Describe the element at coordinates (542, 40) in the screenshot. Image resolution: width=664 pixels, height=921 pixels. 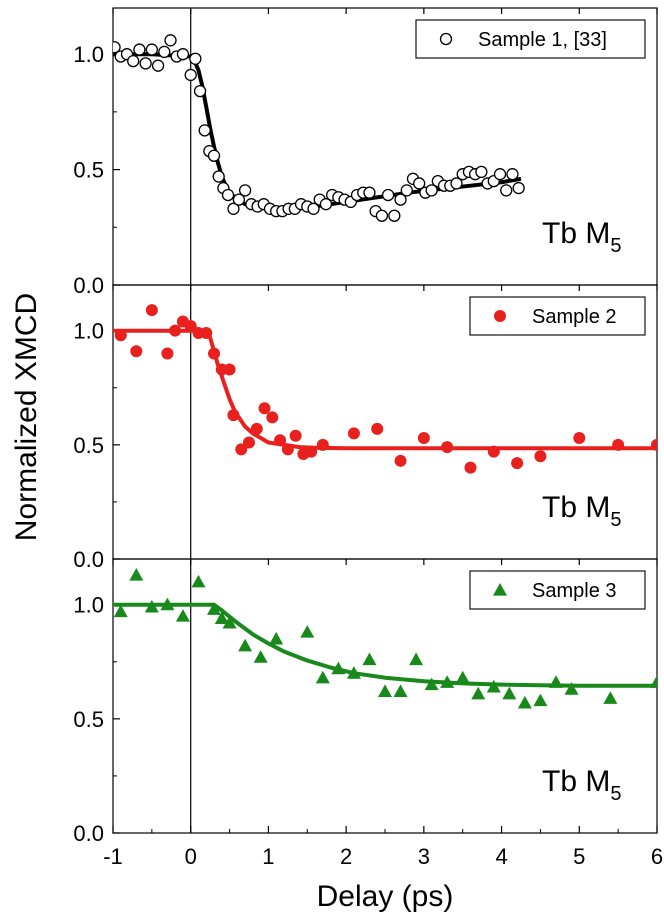
I see `legend-label: Sample 1, [33]` at that location.